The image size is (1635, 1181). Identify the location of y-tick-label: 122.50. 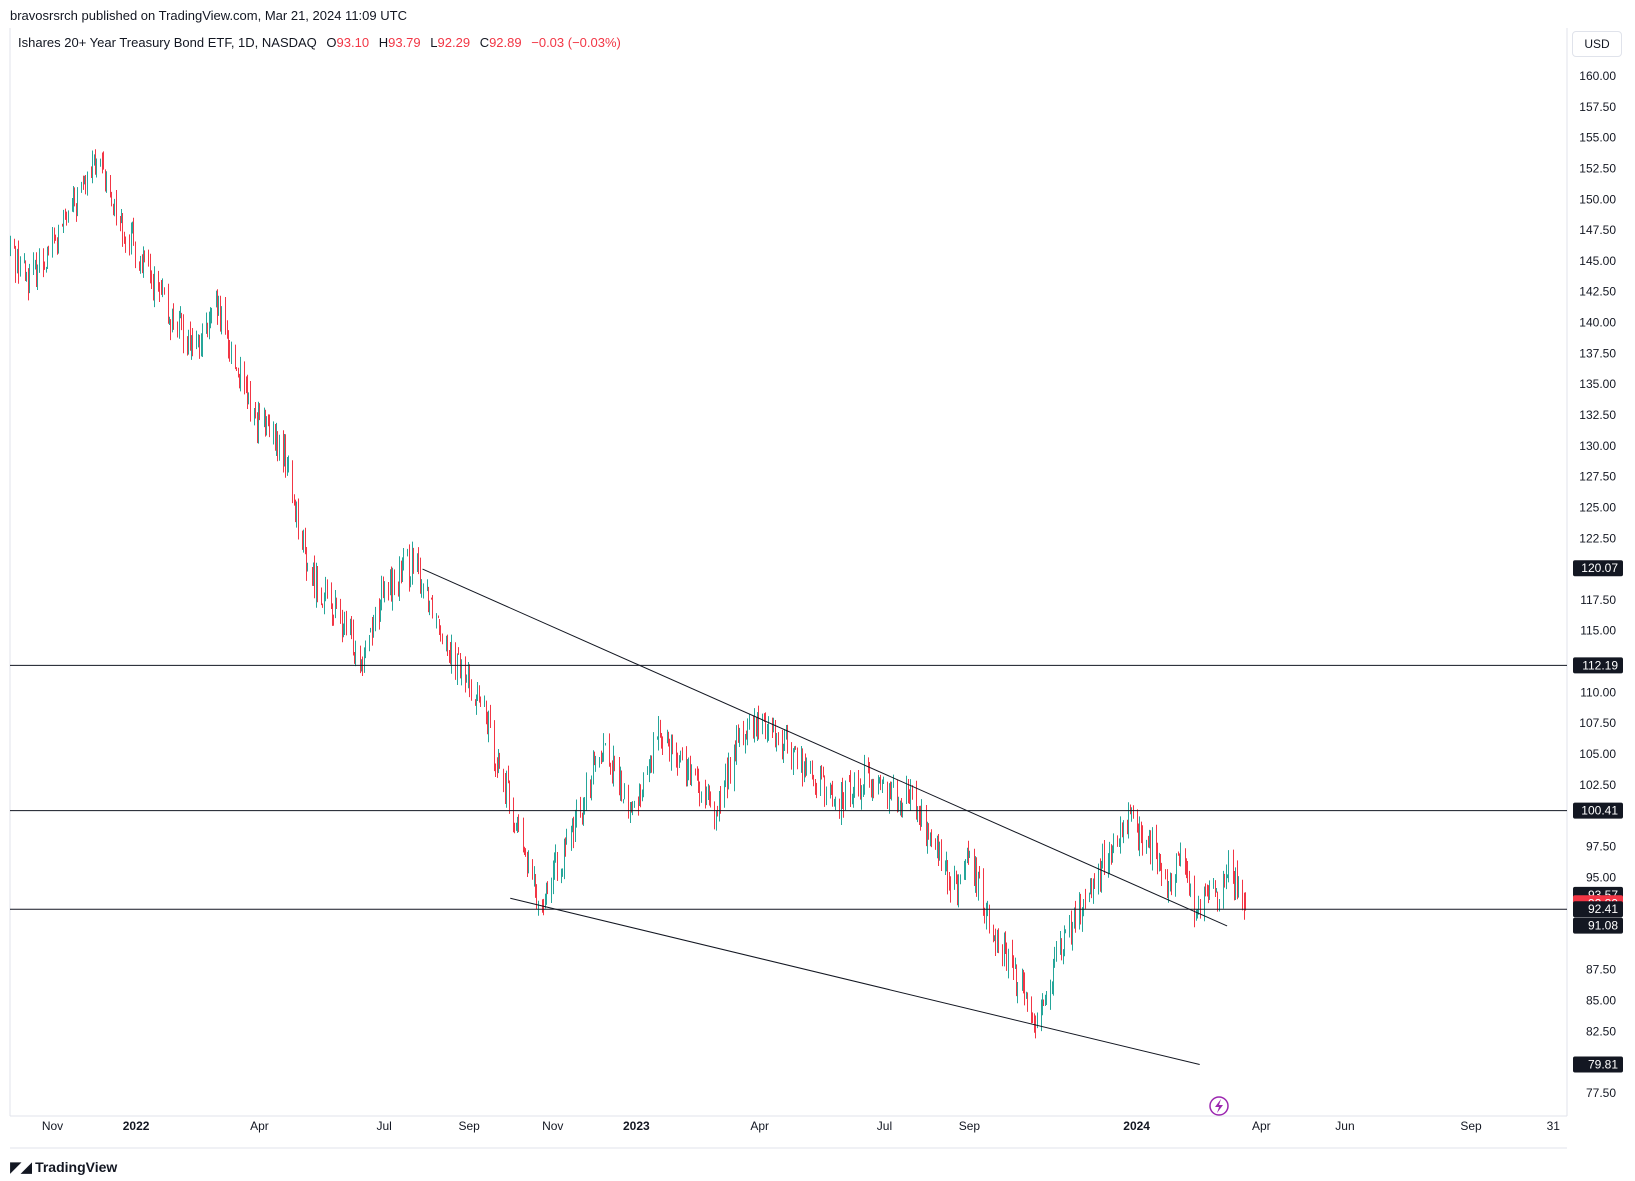
(1597, 538).